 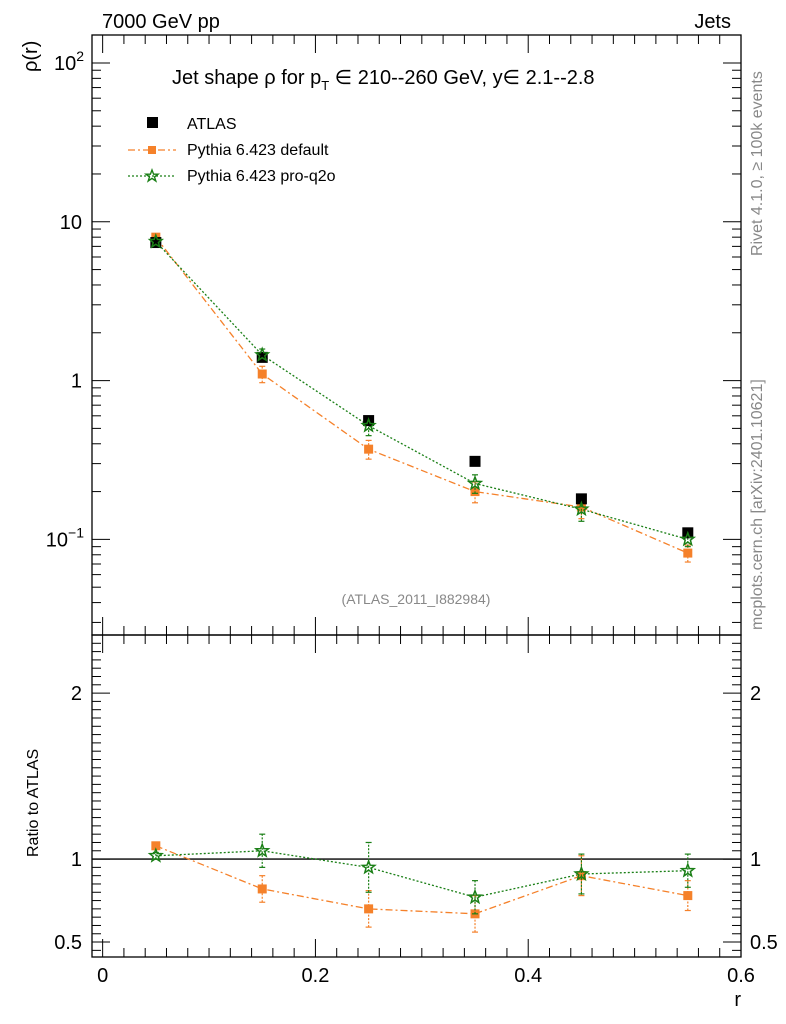 I want to click on main-ytick-label: 10⁻¹, so click(x=65, y=537).